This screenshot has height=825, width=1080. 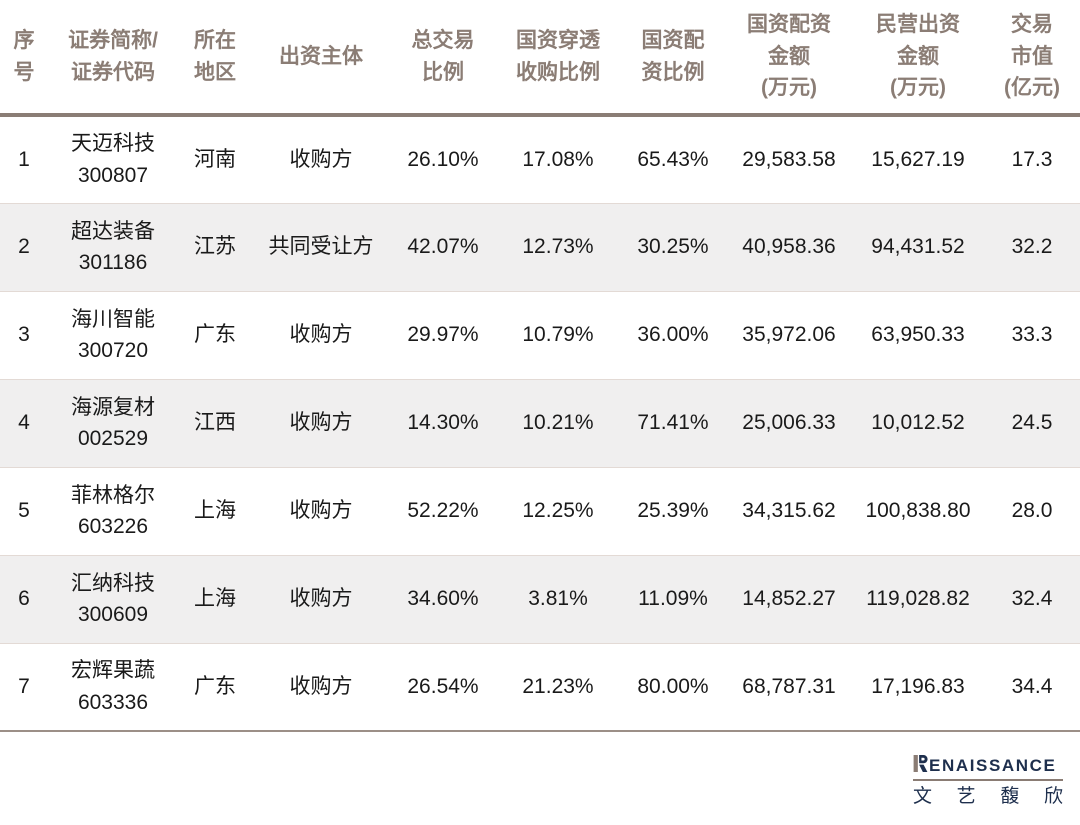 What do you see at coordinates (789, 247) in the screenshot?
I see `table-cell: 40,958.36` at bounding box center [789, 247].